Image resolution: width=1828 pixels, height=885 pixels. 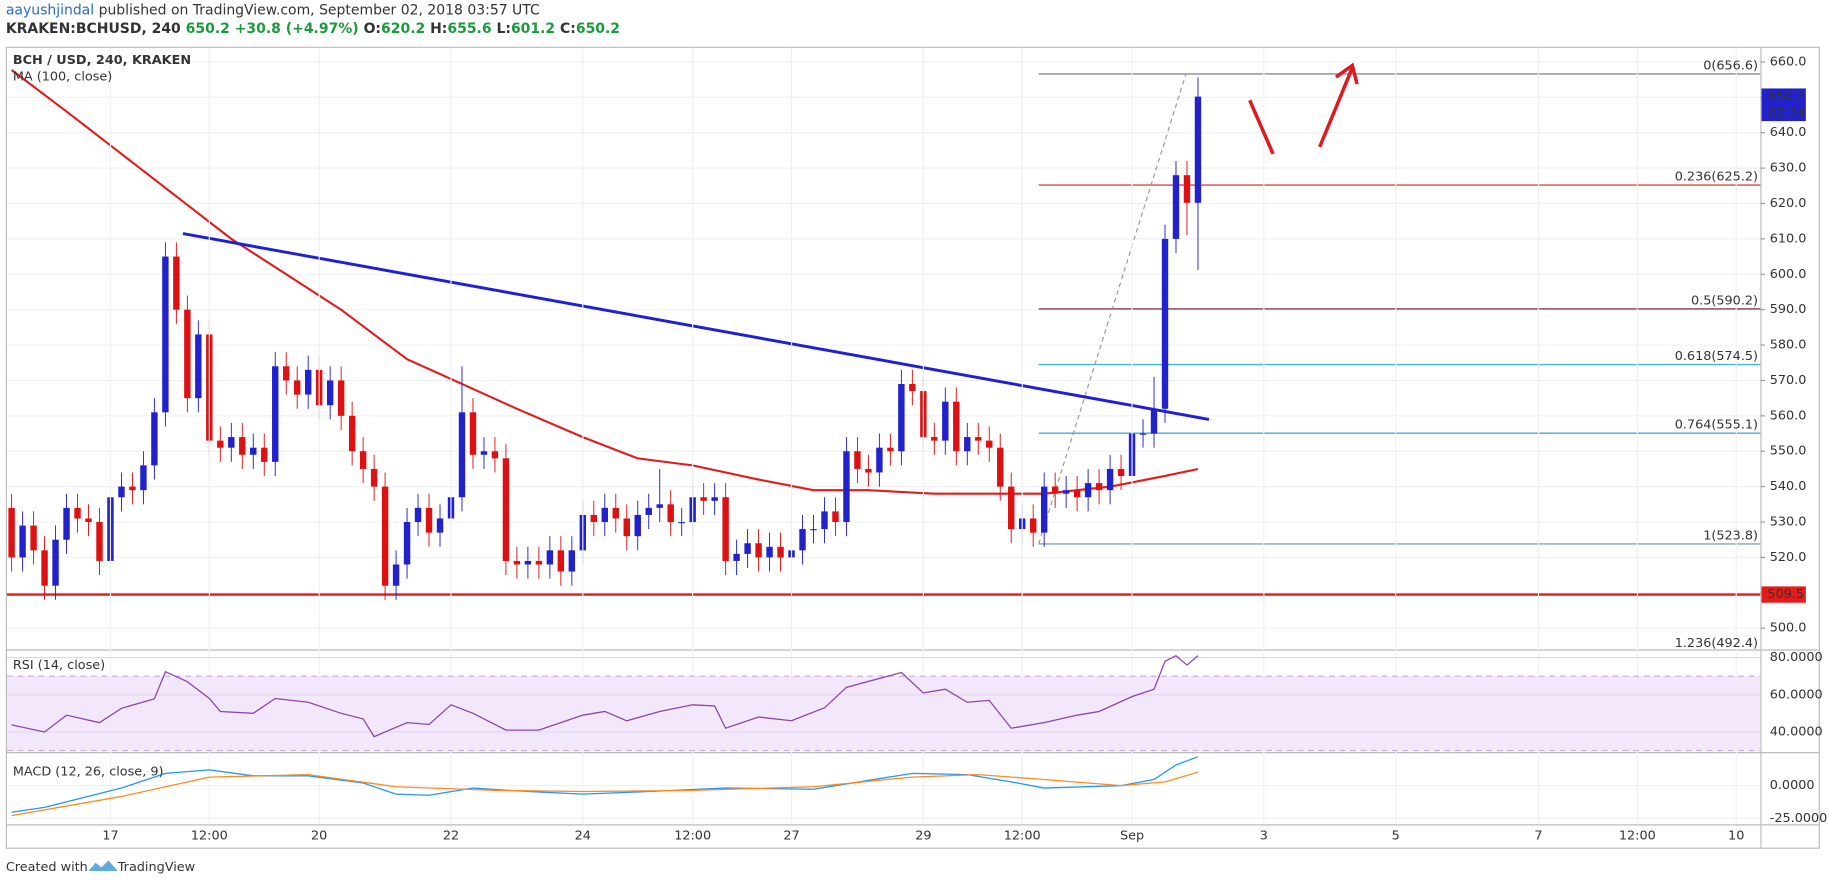 What do you see at coordinates (1338, 105) in the screenshot?
I see `arrow-up` at bounding box center [1338, 105].